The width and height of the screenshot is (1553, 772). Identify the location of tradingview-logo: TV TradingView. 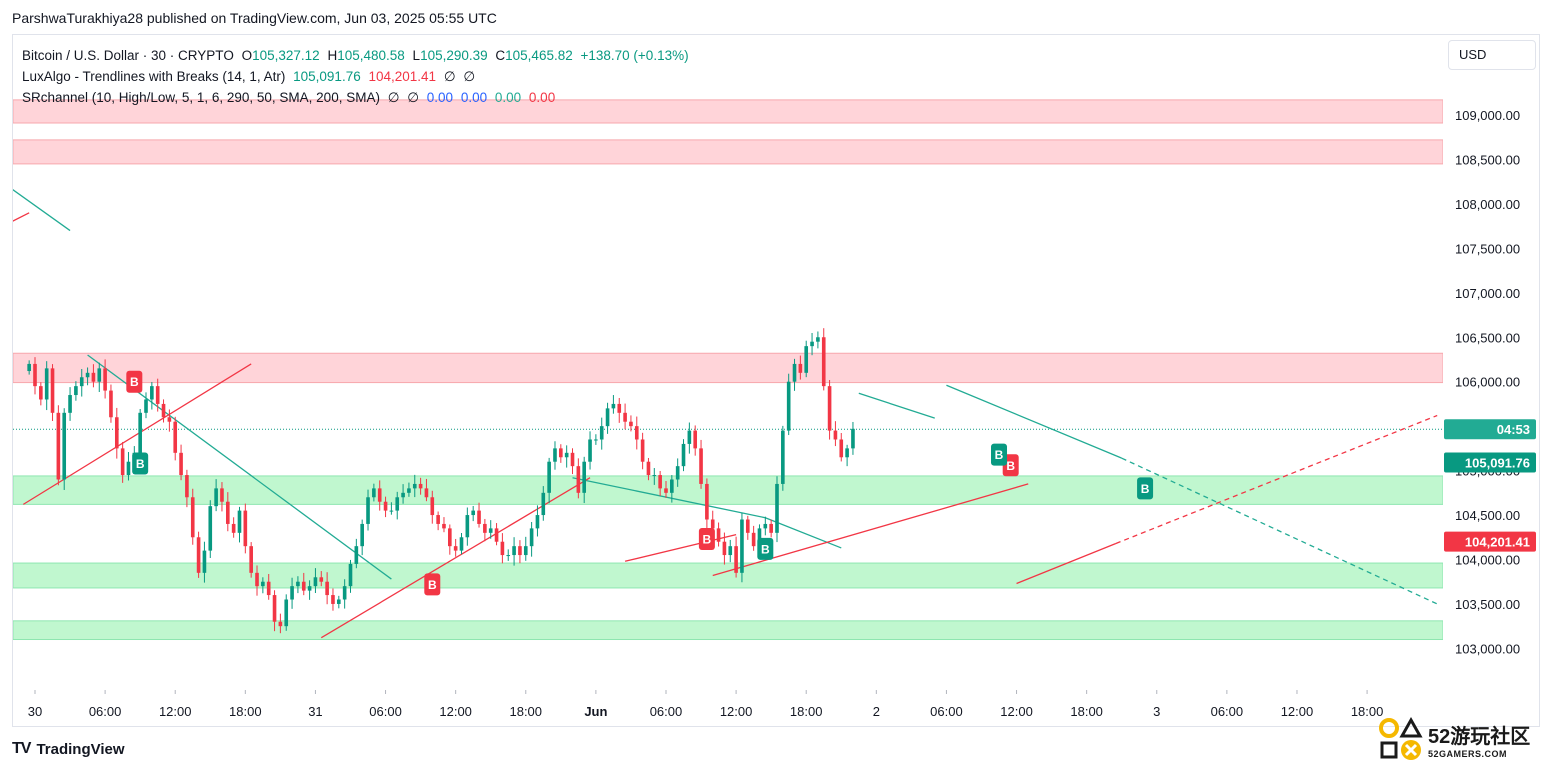
(68, 749).